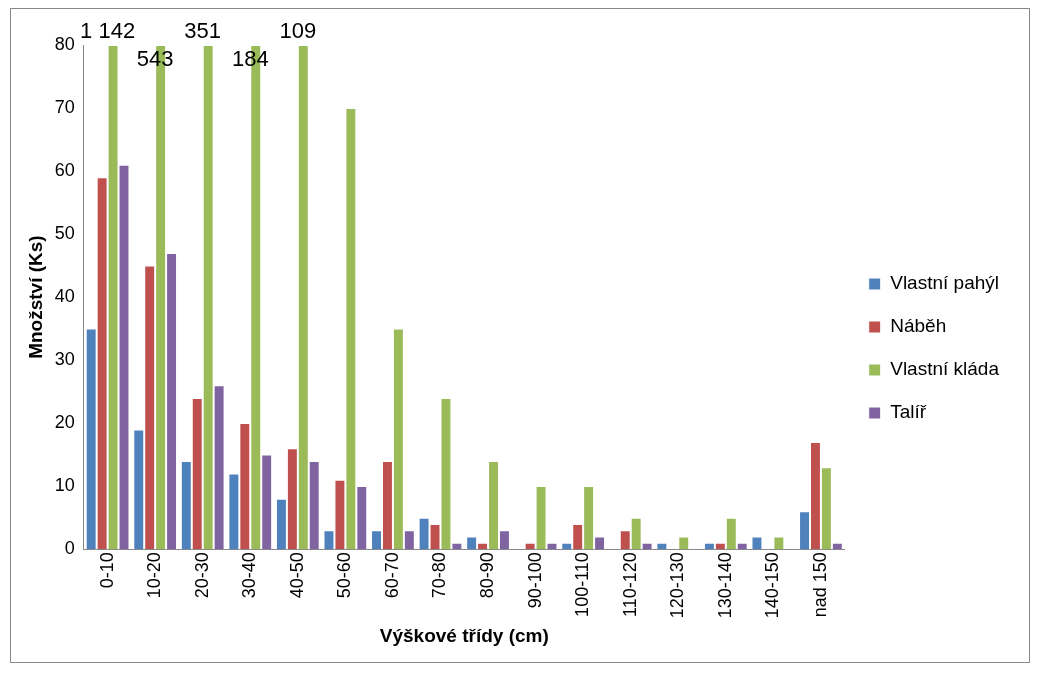 This screenshot has height=675, width=1042. Describe the element at coordinates (391, 575) in the screenshot. I see `x-tick-label: 60-70` at that location.